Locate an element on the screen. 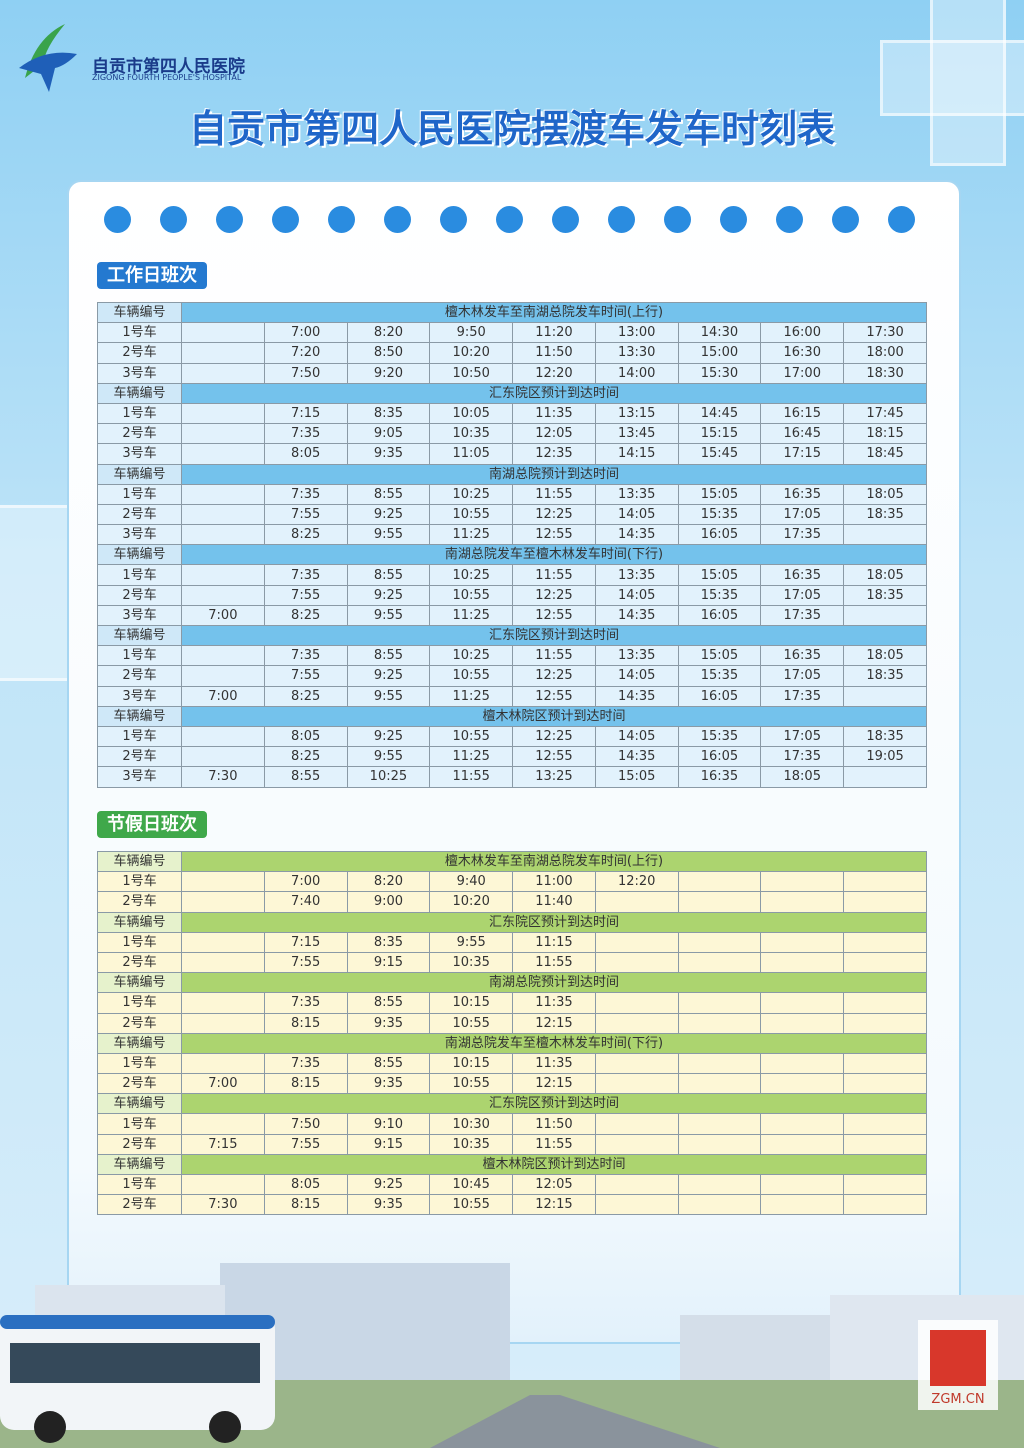  car-cell: 1号车 is located at coordinates (139, 413).